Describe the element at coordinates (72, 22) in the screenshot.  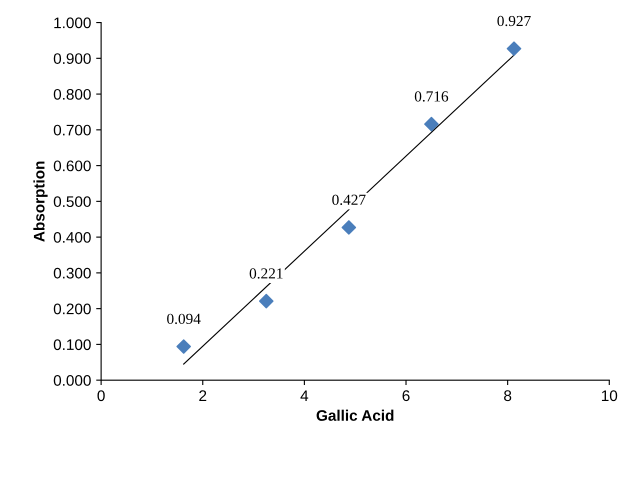
I see `y-tick-label: 1.000` at that location.